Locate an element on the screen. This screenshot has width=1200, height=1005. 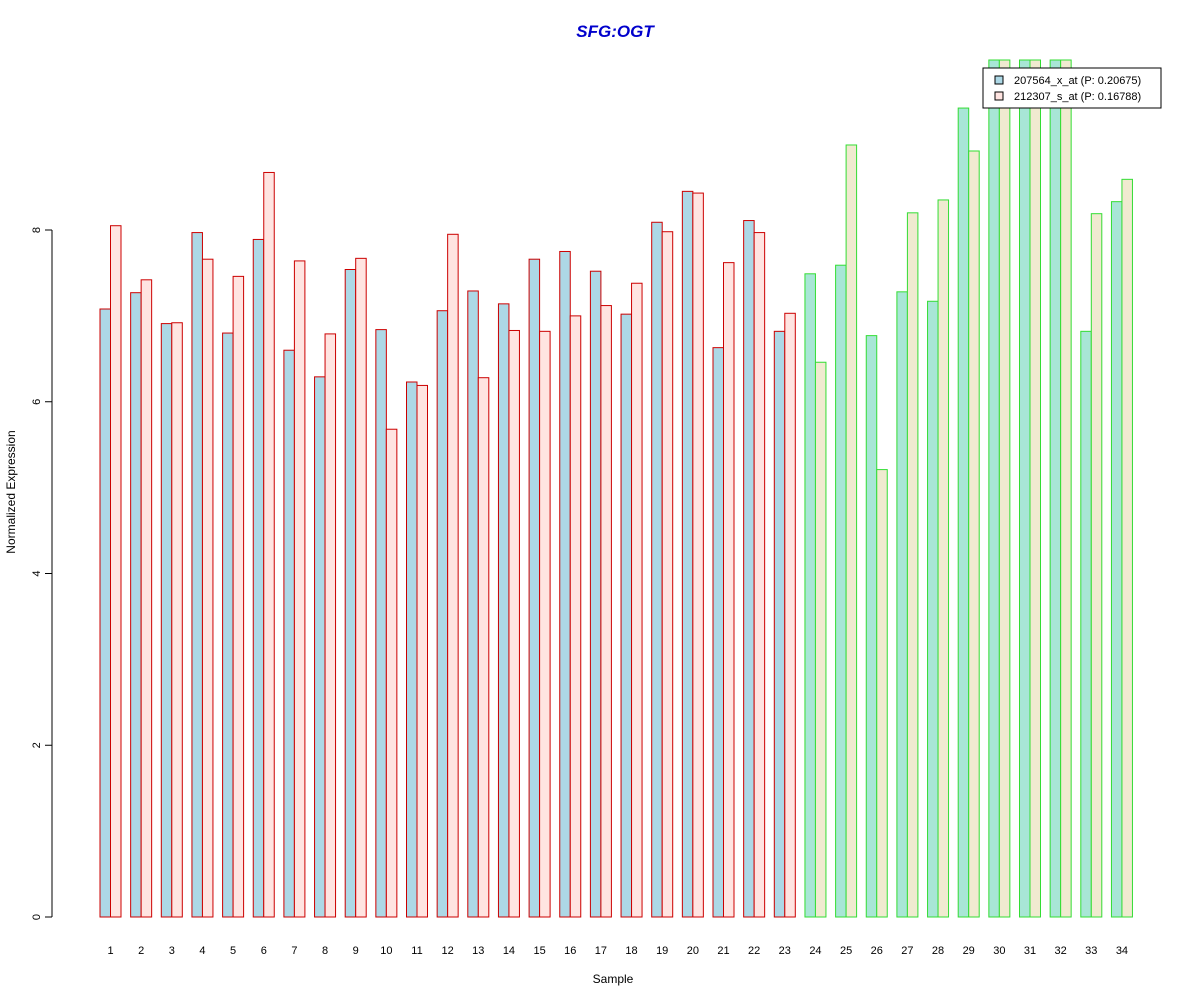
x-tick-label: 22 is located at coordinates (754, 951).